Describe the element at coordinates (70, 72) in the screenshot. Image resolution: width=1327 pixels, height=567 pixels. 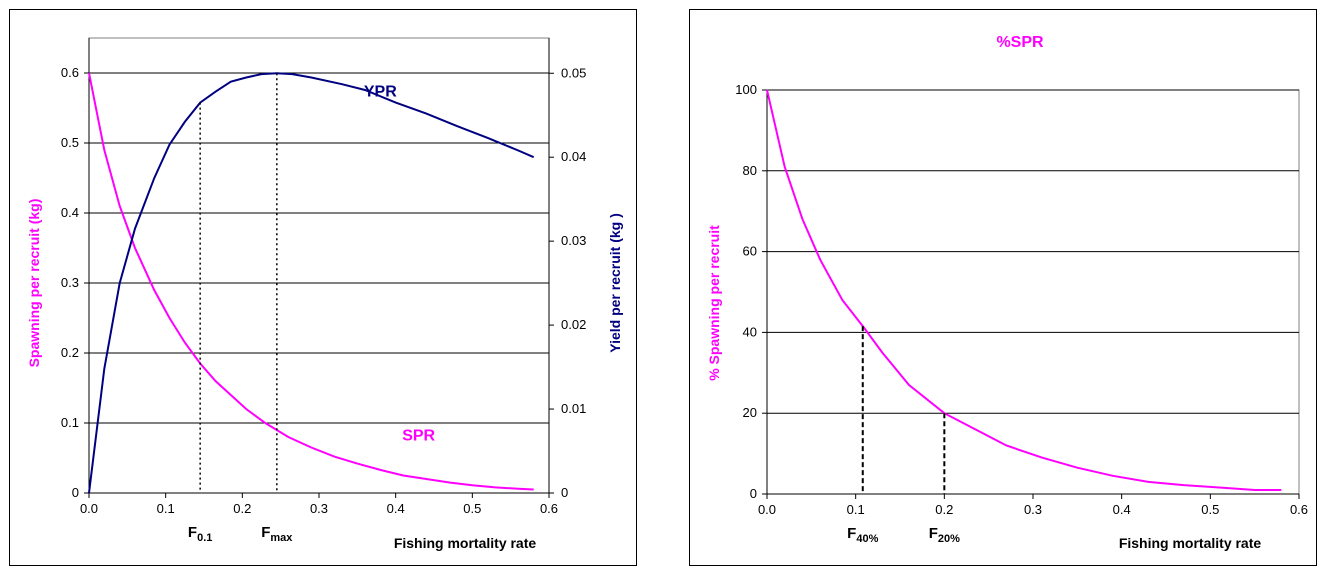
I see `left-y-tick-label: 0.6` at that location.